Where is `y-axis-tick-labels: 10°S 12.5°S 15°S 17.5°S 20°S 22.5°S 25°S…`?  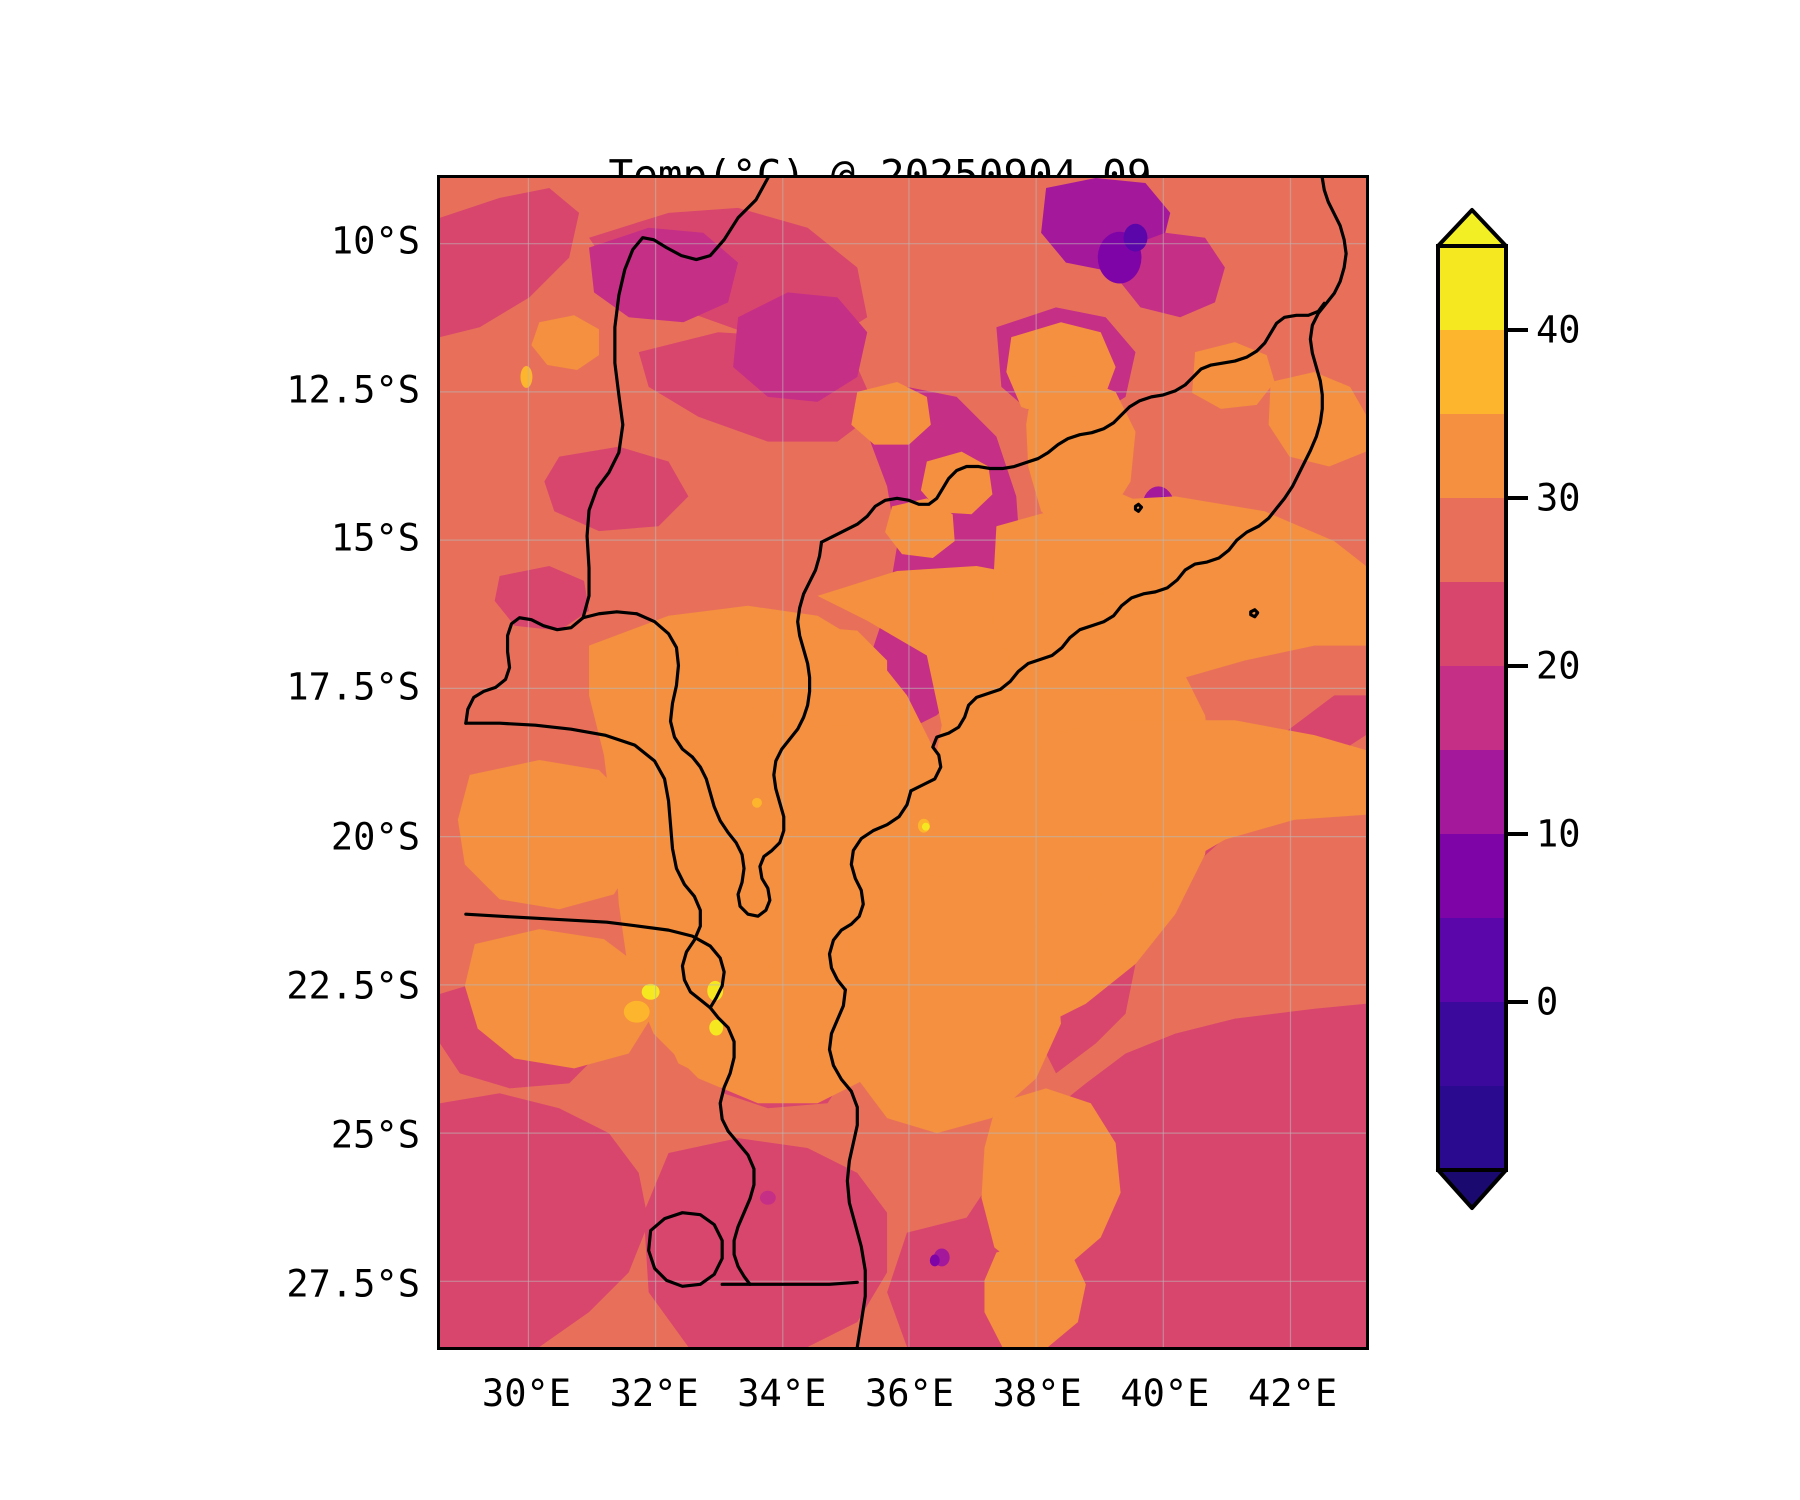
y-axis-tick-labels: 10°S 12.5°S 15°S 17.5°S 20°S 22.5°S 25°S… is located at coordinates (330, 762).